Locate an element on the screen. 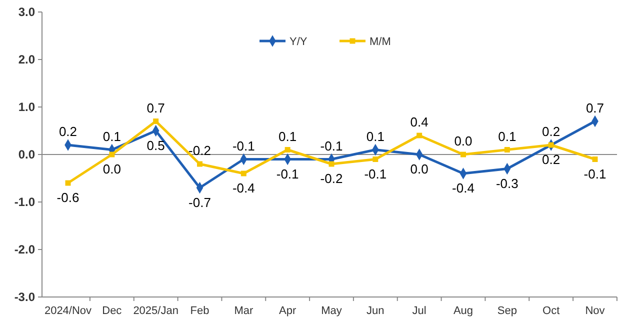  data-label: 0.4 is located at coordinates (419, 122).